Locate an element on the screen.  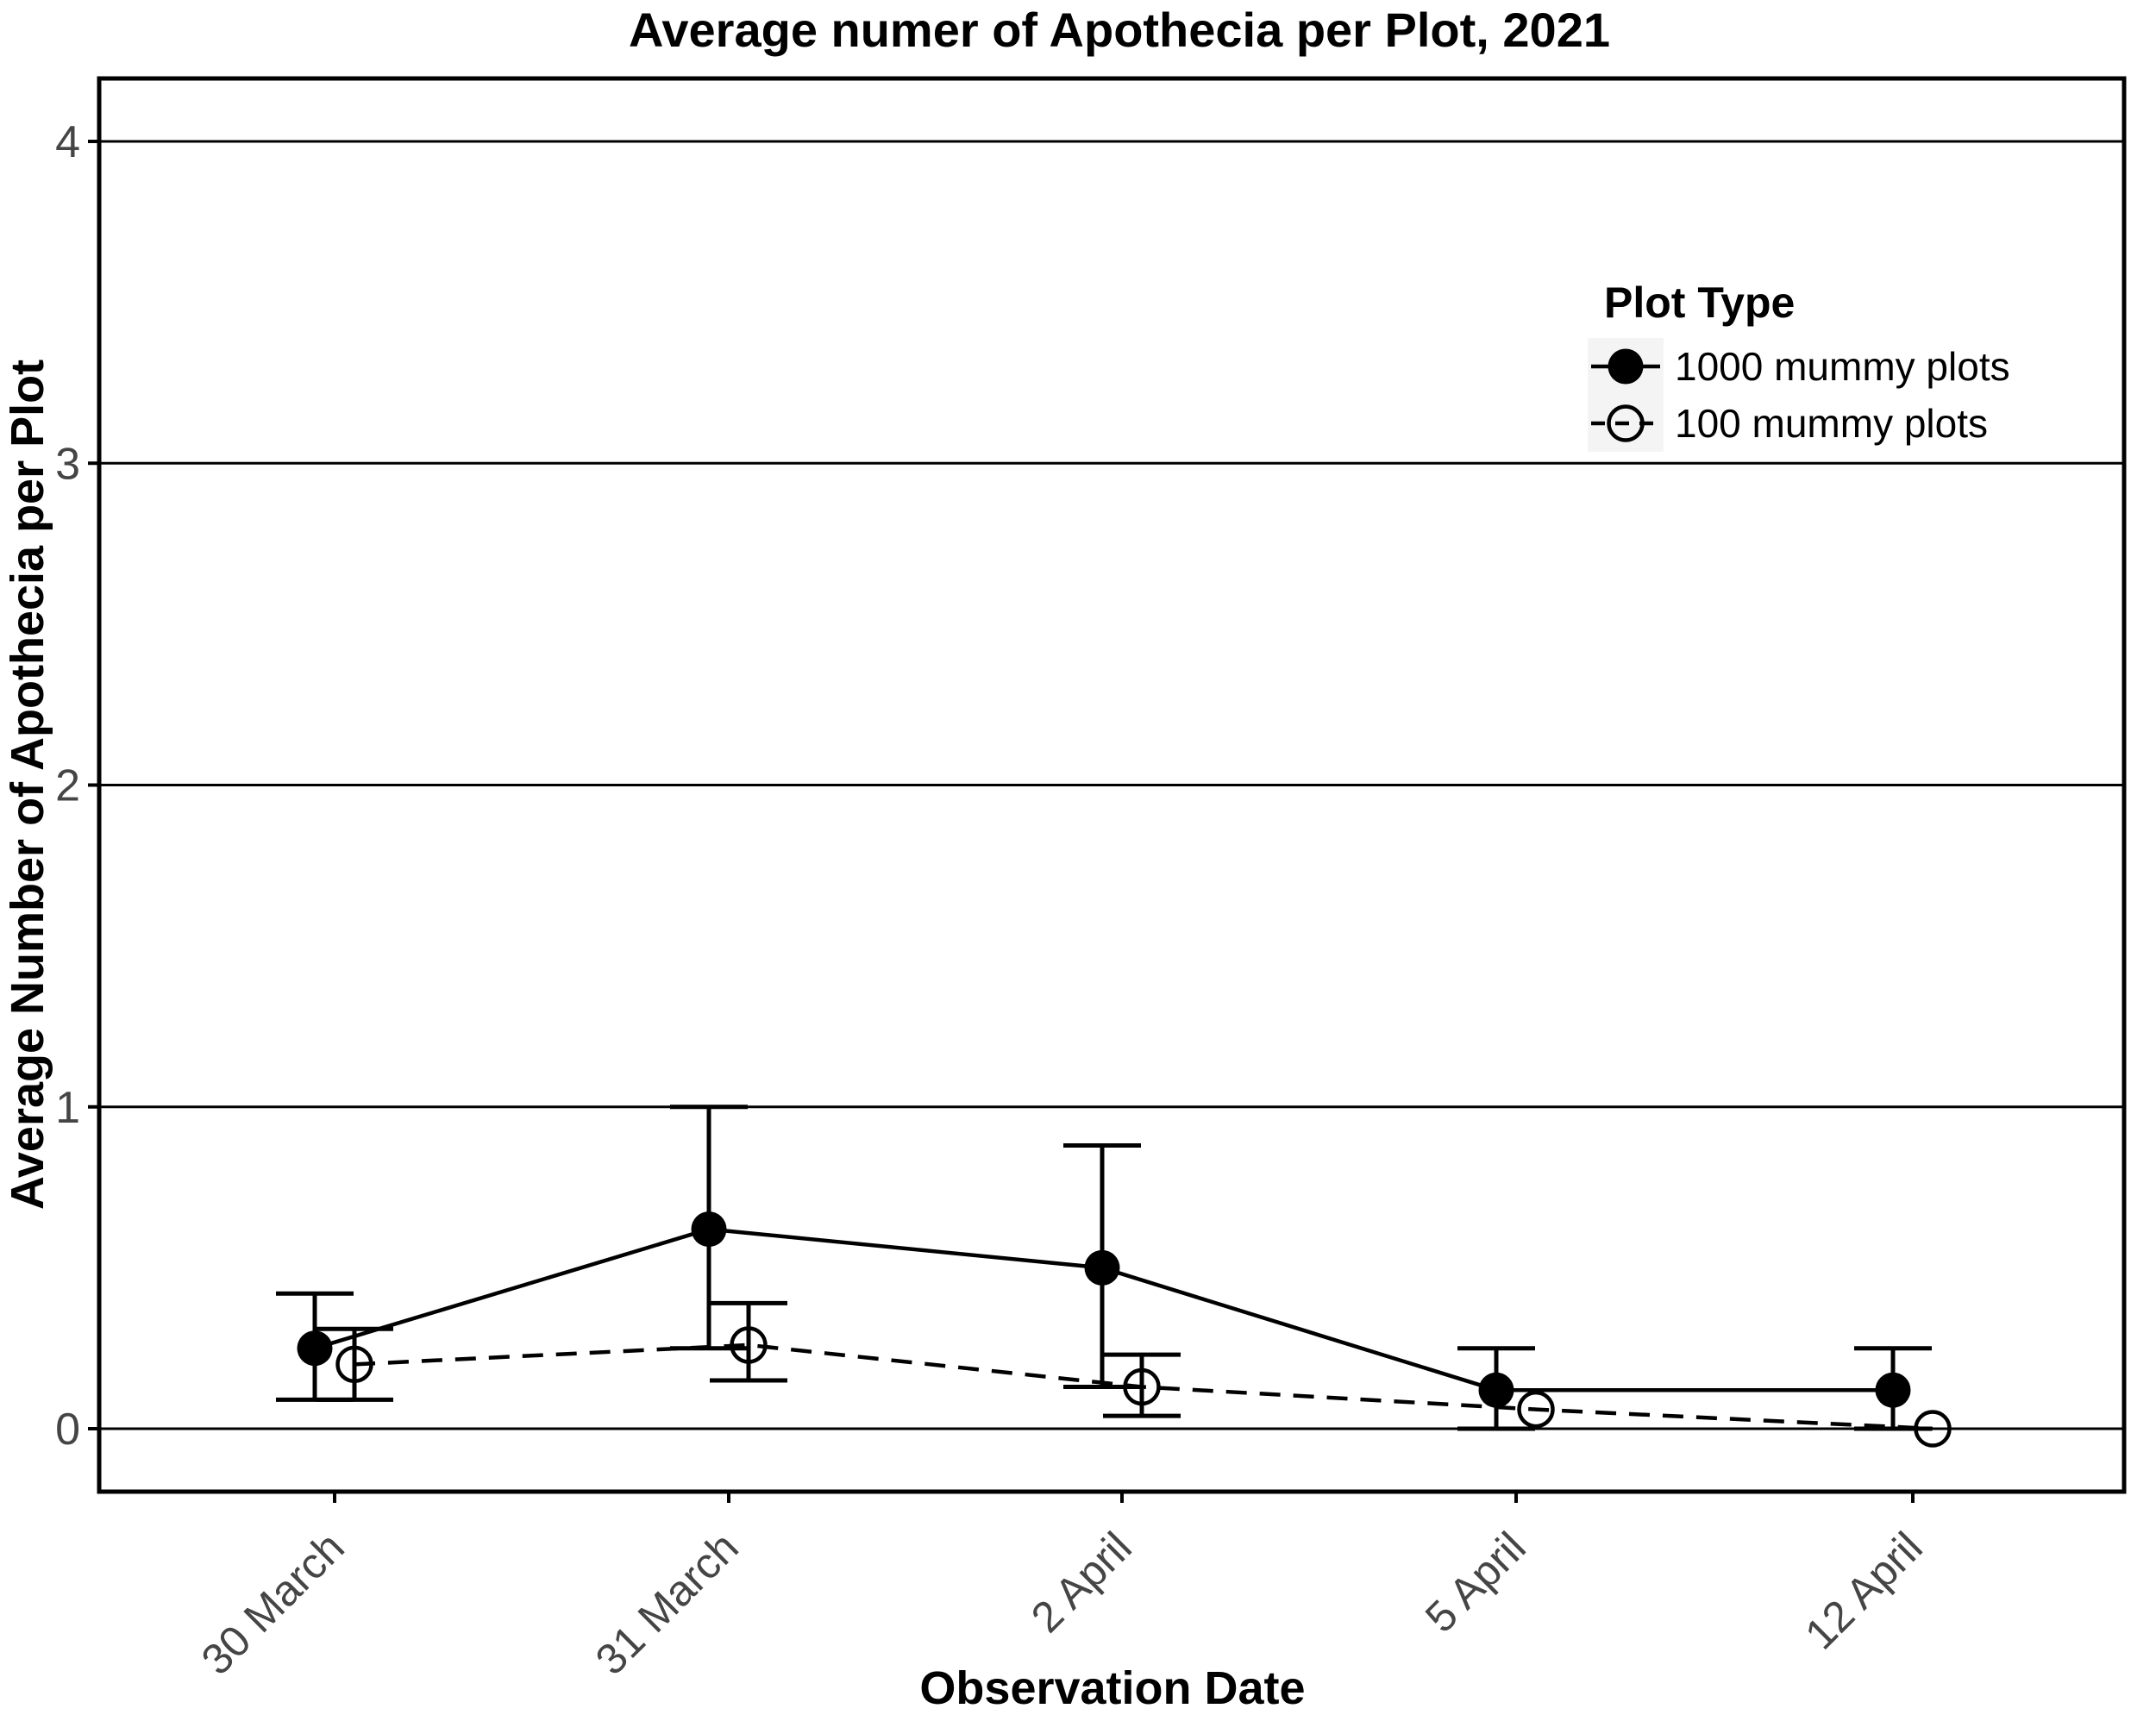
x-tick-label: 12 April is located at coordinates (1864, 1591).